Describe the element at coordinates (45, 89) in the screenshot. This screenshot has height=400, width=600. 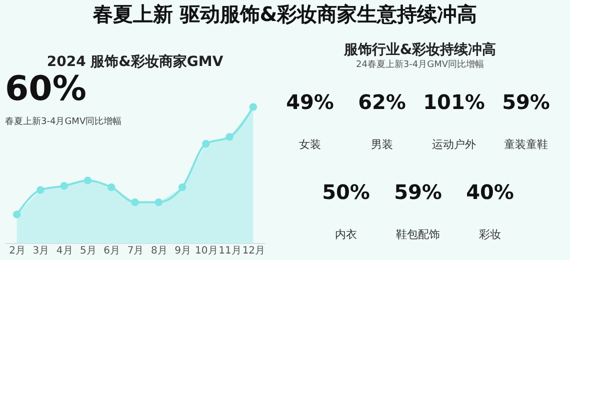
I see `annotation: 60%` at that location.